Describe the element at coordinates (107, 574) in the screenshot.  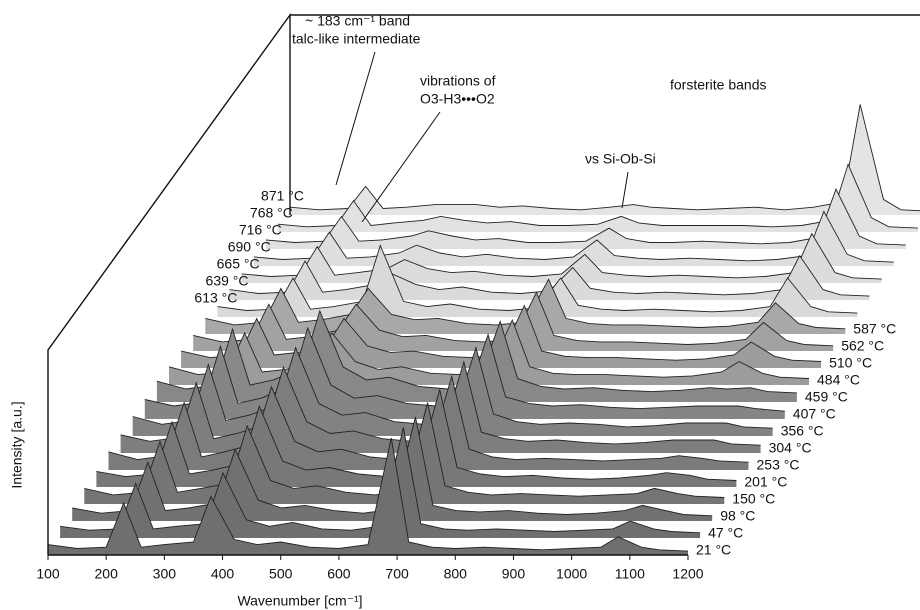
I see `x-tick-label: 200` at that location.